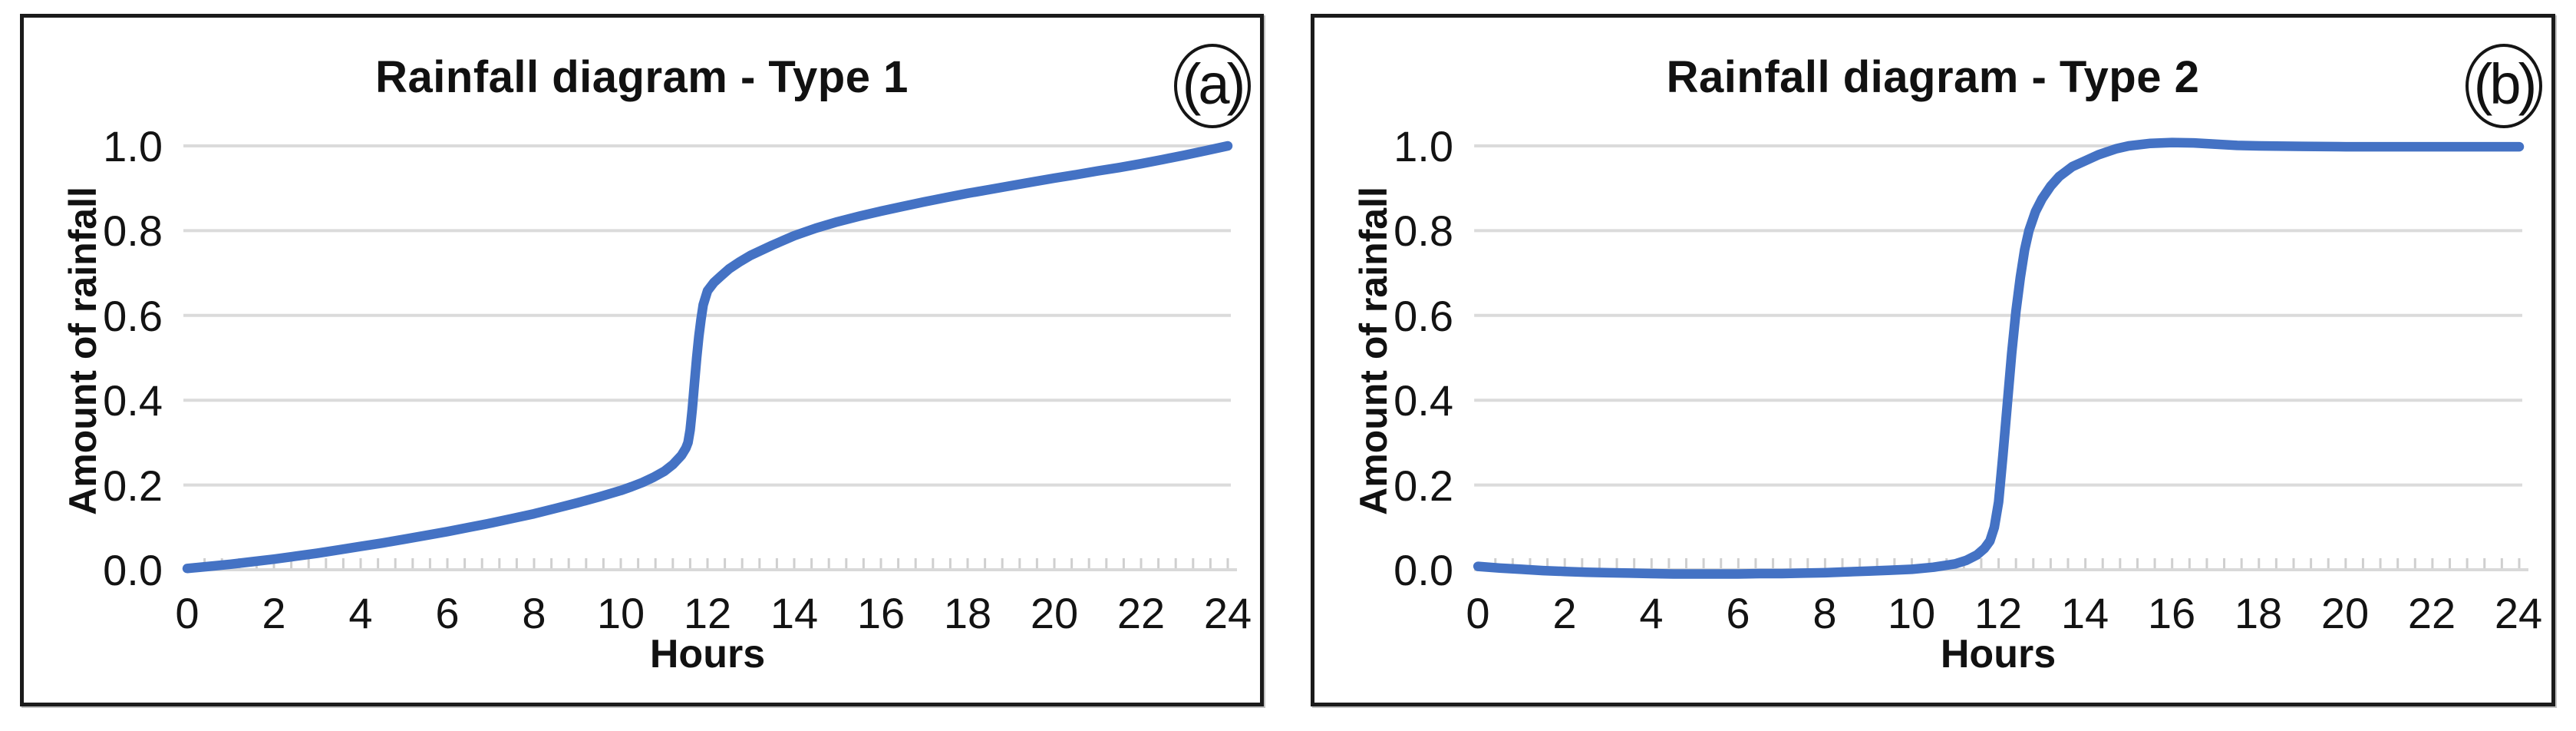 This screenshot has height=731, width=2576. I want to click on chart-title: Rainfall diagram - Type 2, so click(1933, 77).